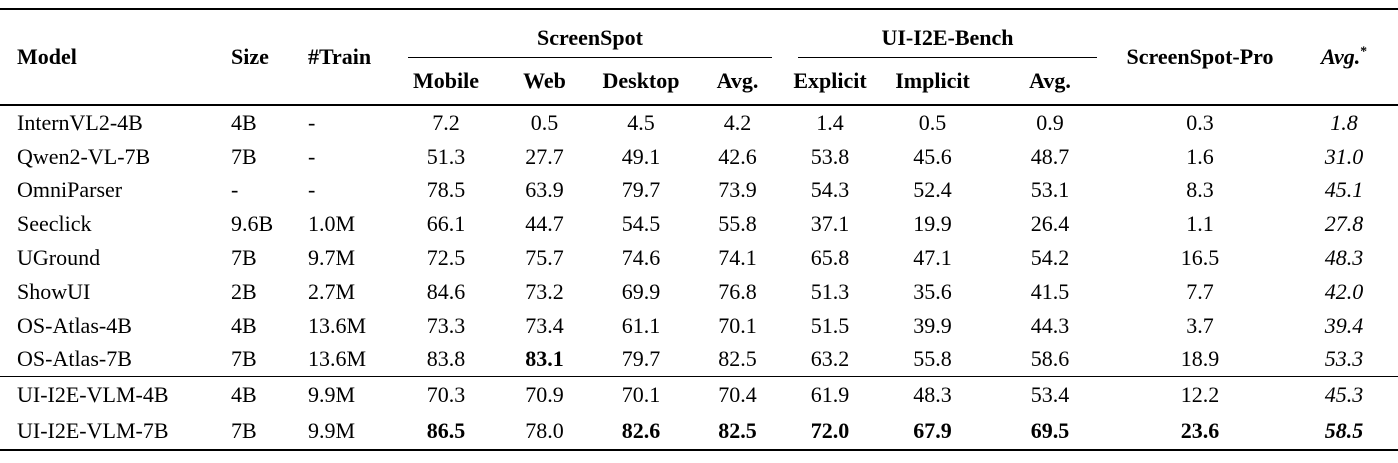 The width and height of the screenshot is (1398, 463). I want to click on cell-value: 69.5, so click(1050, 431).